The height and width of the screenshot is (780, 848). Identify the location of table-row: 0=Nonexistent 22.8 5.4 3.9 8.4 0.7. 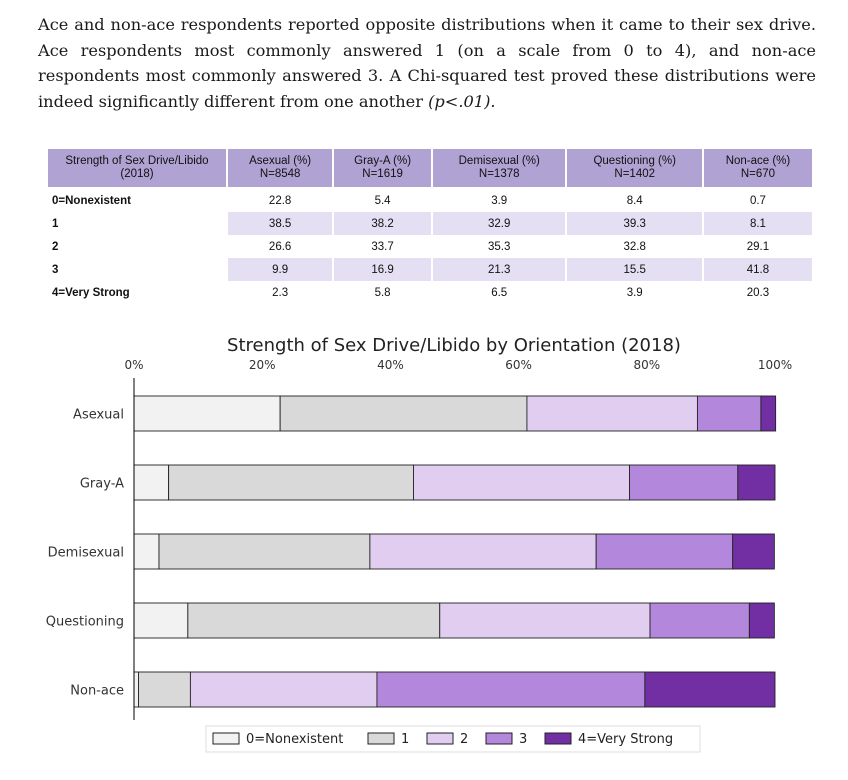
(430, 200).